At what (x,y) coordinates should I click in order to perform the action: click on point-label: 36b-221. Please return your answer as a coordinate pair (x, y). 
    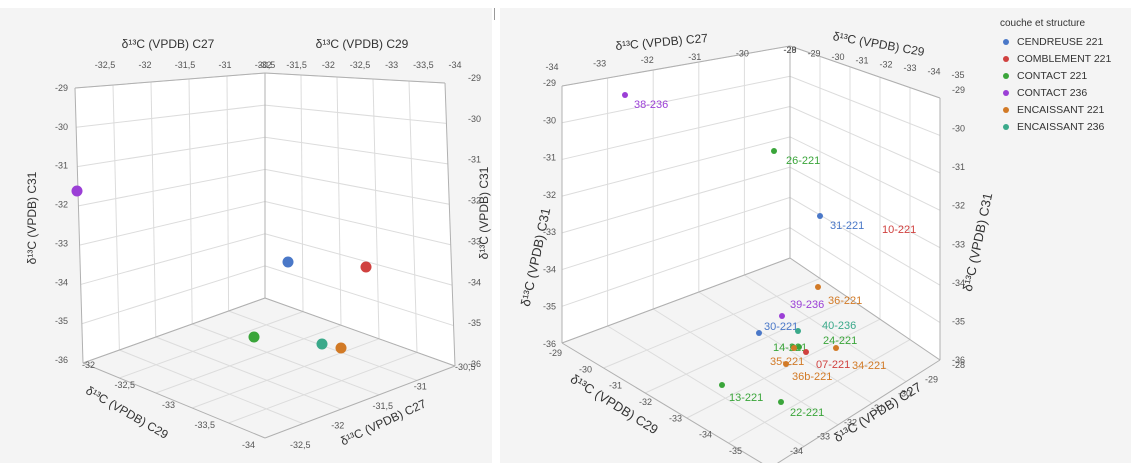
    Looking at the image, I should click on (812, 377).